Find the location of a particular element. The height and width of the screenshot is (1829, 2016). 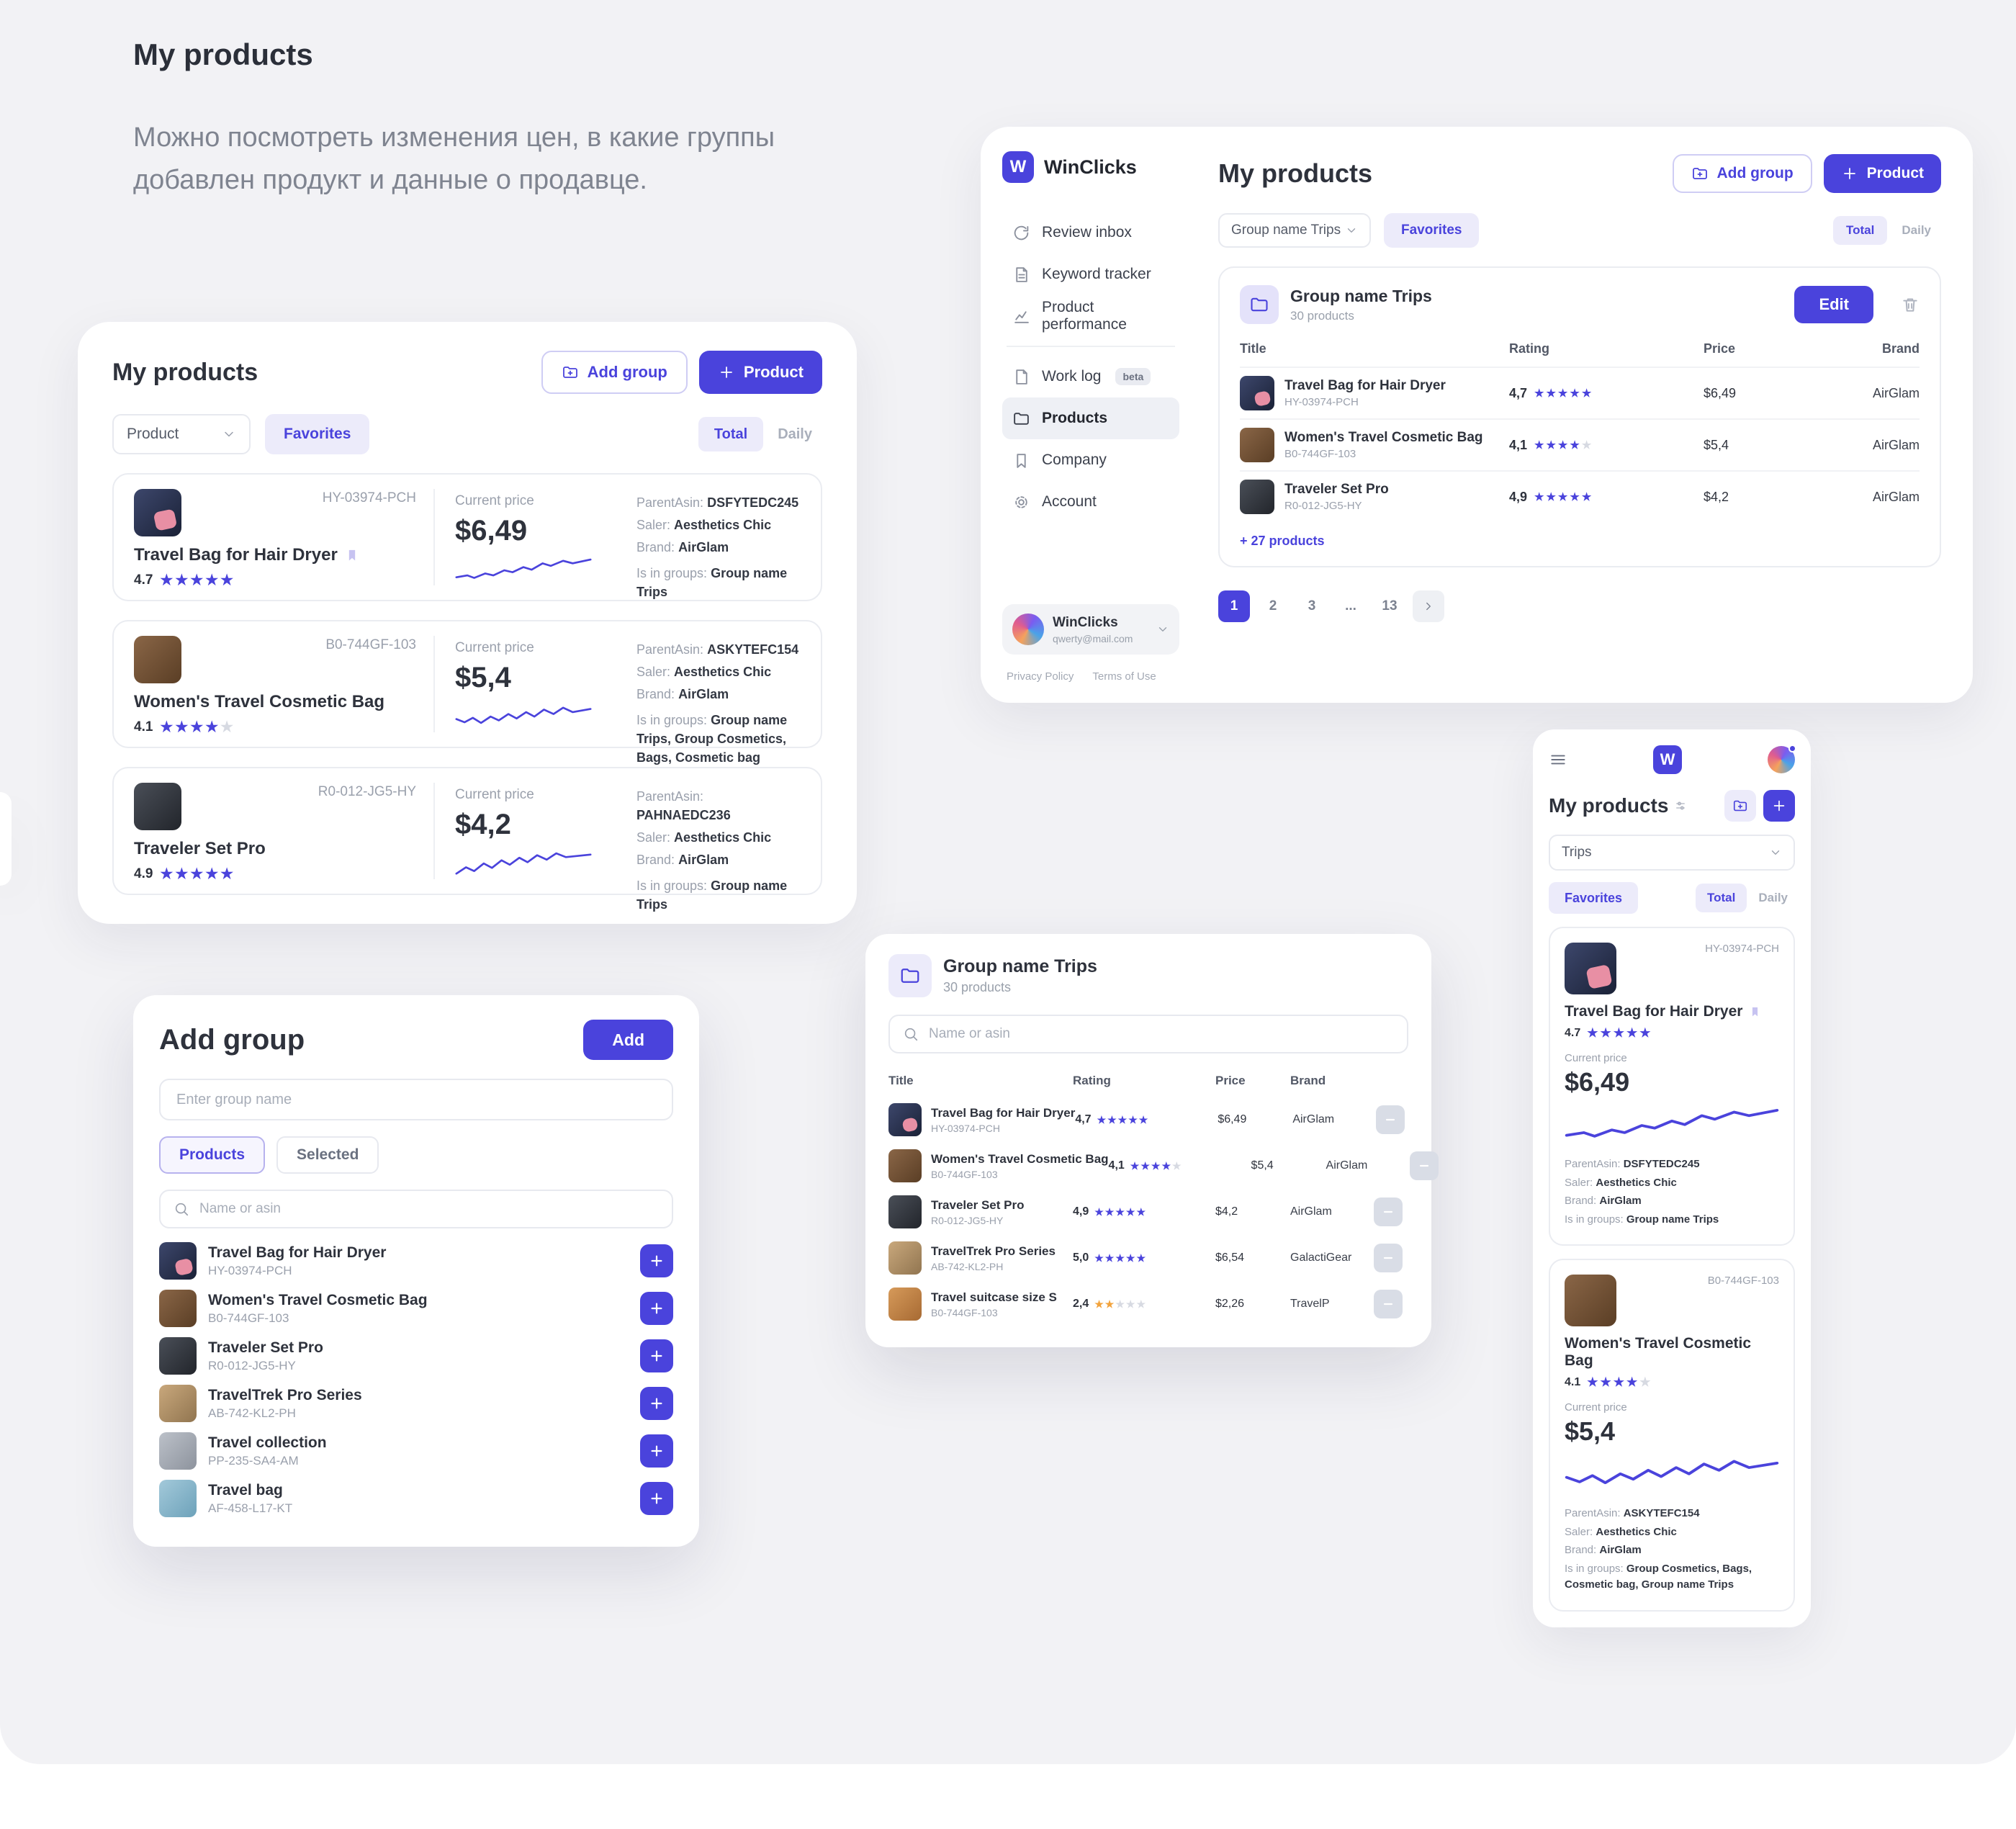

group-filter-select: Group name Trips is located at coordinates (1294, 230).